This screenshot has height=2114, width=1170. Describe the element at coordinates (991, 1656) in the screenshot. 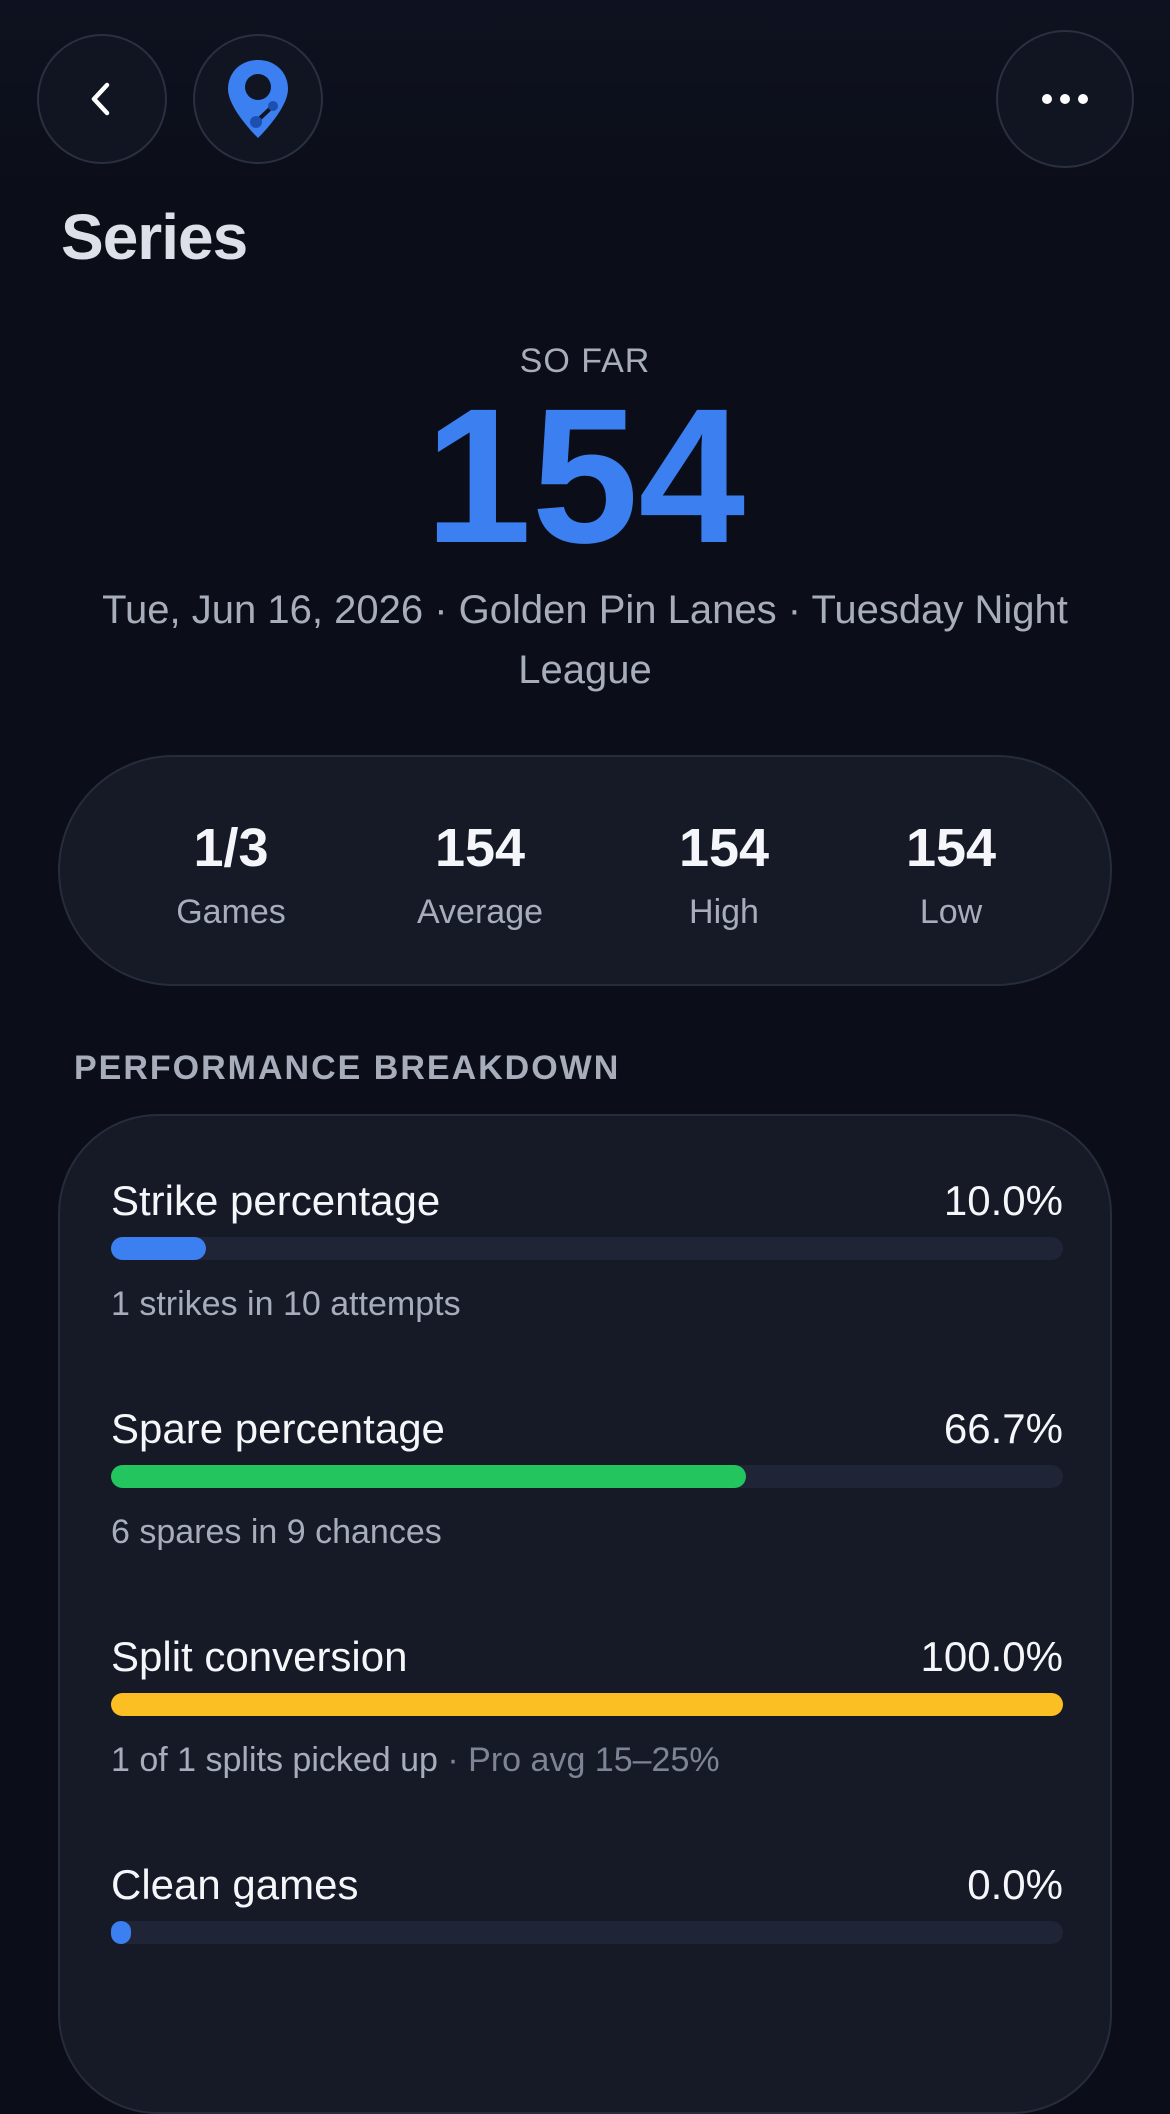

I see `metric-value: 100.0%` at that location.